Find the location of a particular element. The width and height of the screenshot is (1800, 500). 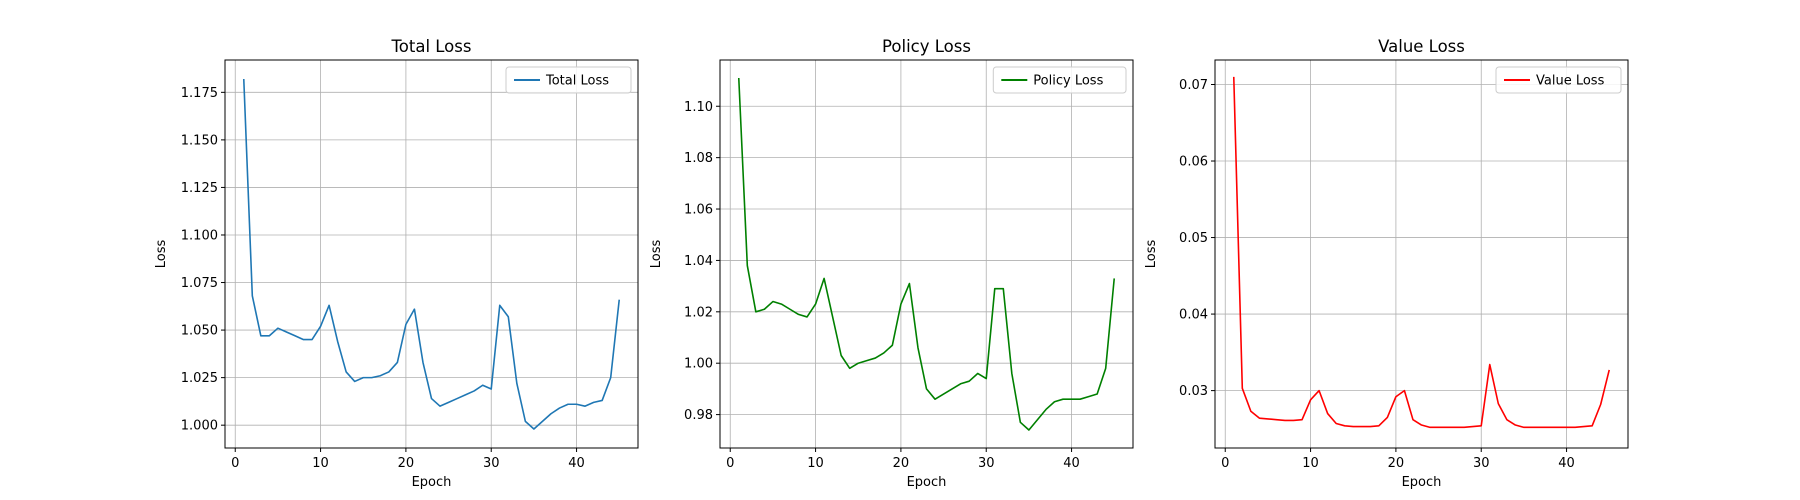

legend: Value Loss is located at coordinates (1558, 80).